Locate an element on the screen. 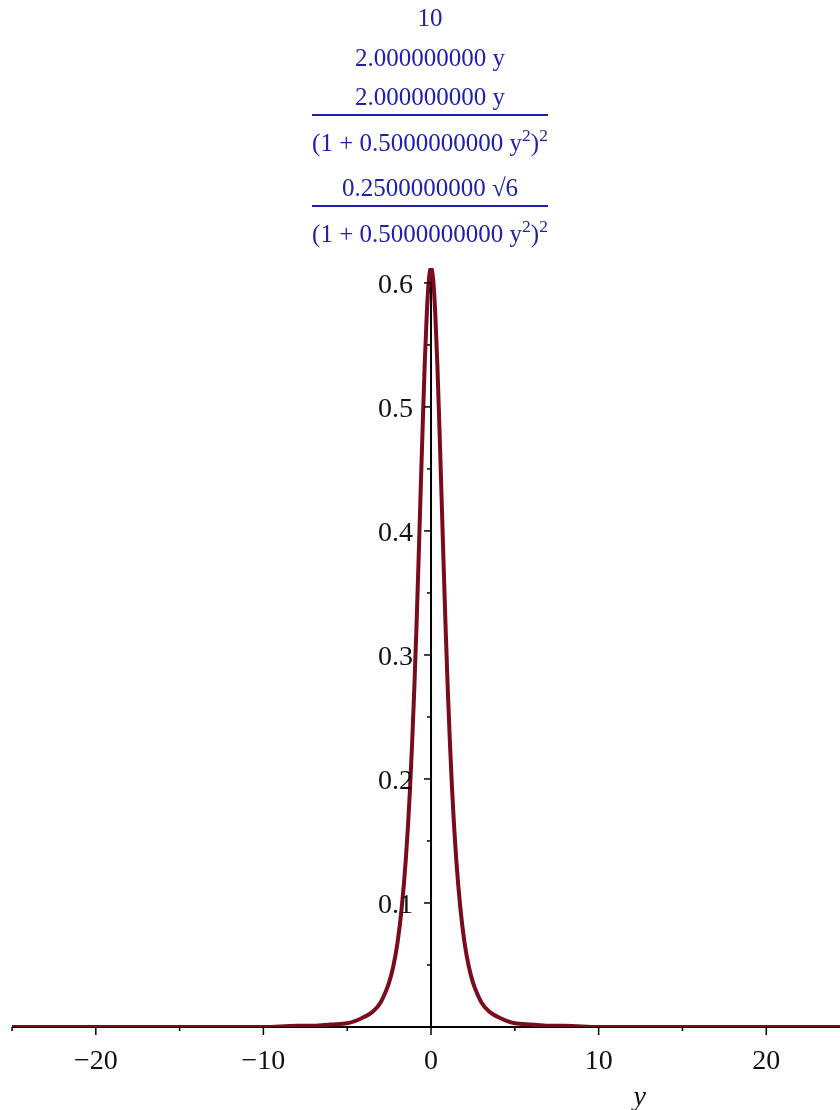  x-tick-label: 10 is located at coordinates (598, 1059).